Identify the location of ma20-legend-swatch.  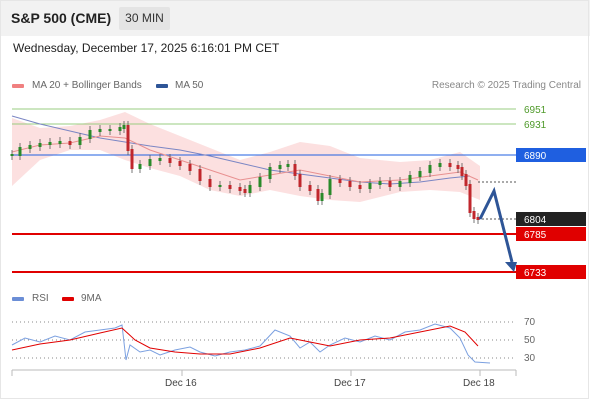
(18, 86).